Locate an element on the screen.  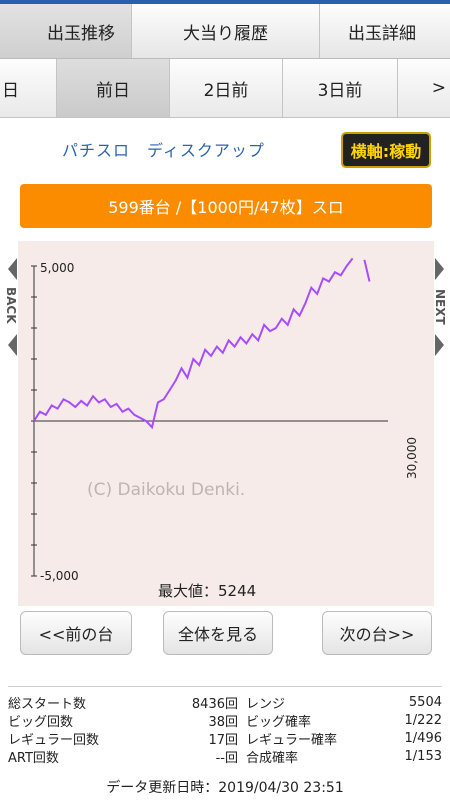
y-tick-label-top: 5,000 is located at coordinates (57, 268).